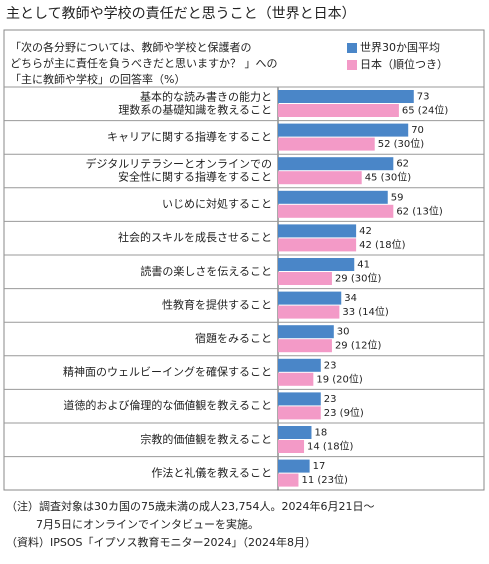 The width and height of the screenshot is (489, 564). What do you see at coordinates (97, 79) in the screenshot?
I see `subtitle: 「主に教師や学校」の回答率（%）` at bounding box center [97, 79].